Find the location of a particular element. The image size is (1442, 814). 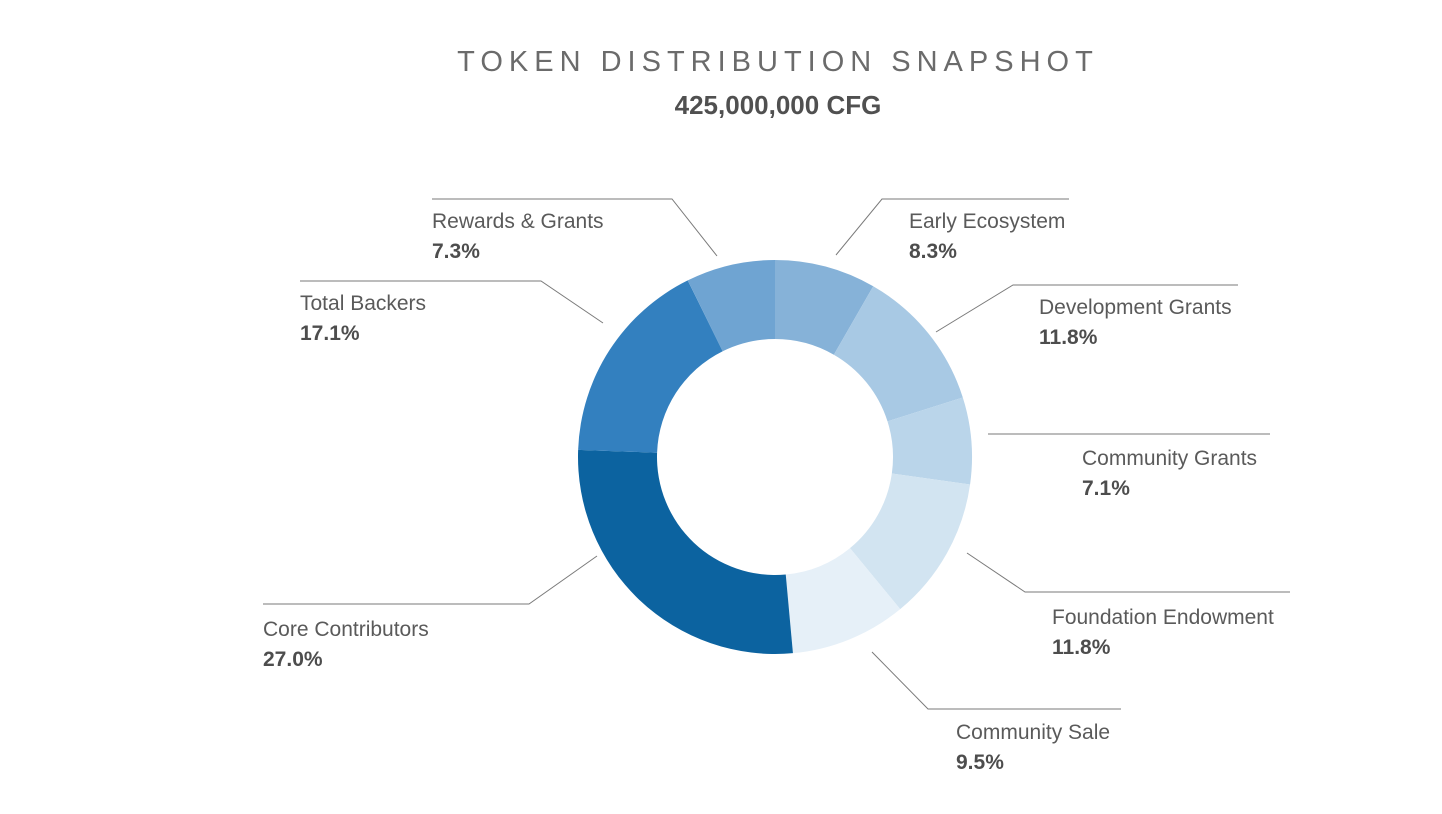

leader-line-foundation-endowment is located at coordinates (1128, 572).